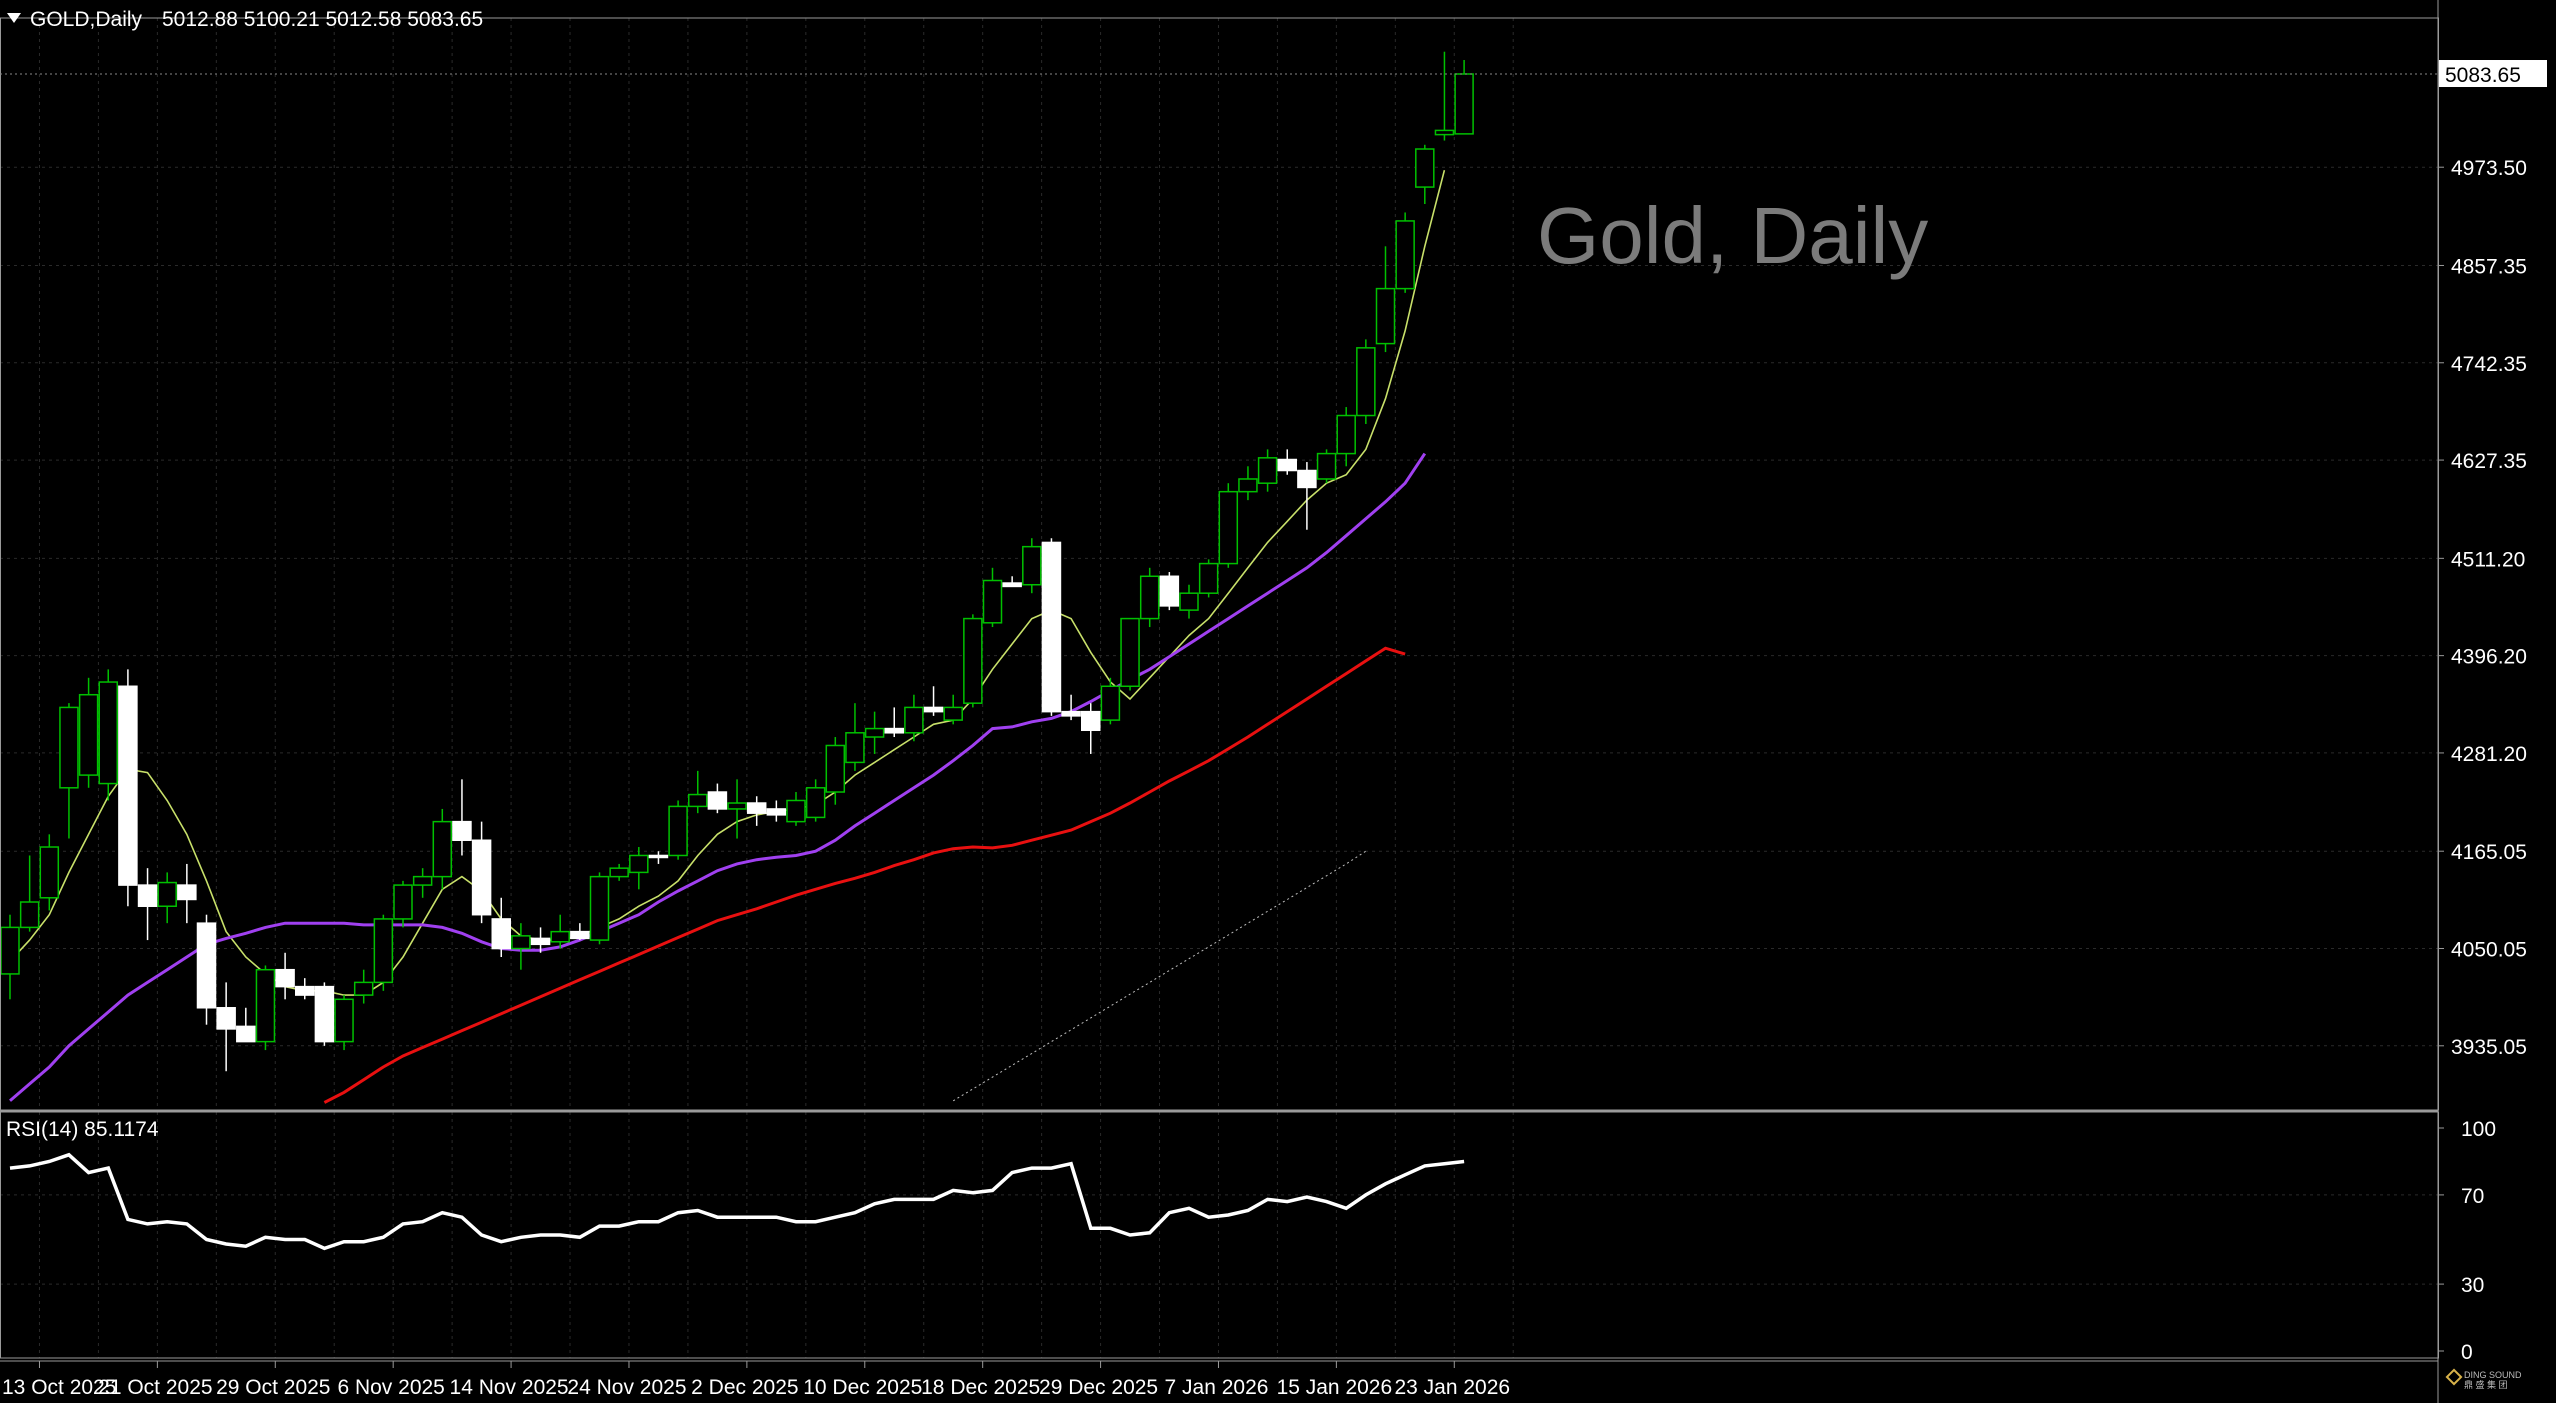 The image size is (2556, 1403). What do you see at coordinates (2486, 1385) in the screenshot?
I see `logo-text-cn: 鼎 盛 集 团` at bounding box center [2486, 1385].